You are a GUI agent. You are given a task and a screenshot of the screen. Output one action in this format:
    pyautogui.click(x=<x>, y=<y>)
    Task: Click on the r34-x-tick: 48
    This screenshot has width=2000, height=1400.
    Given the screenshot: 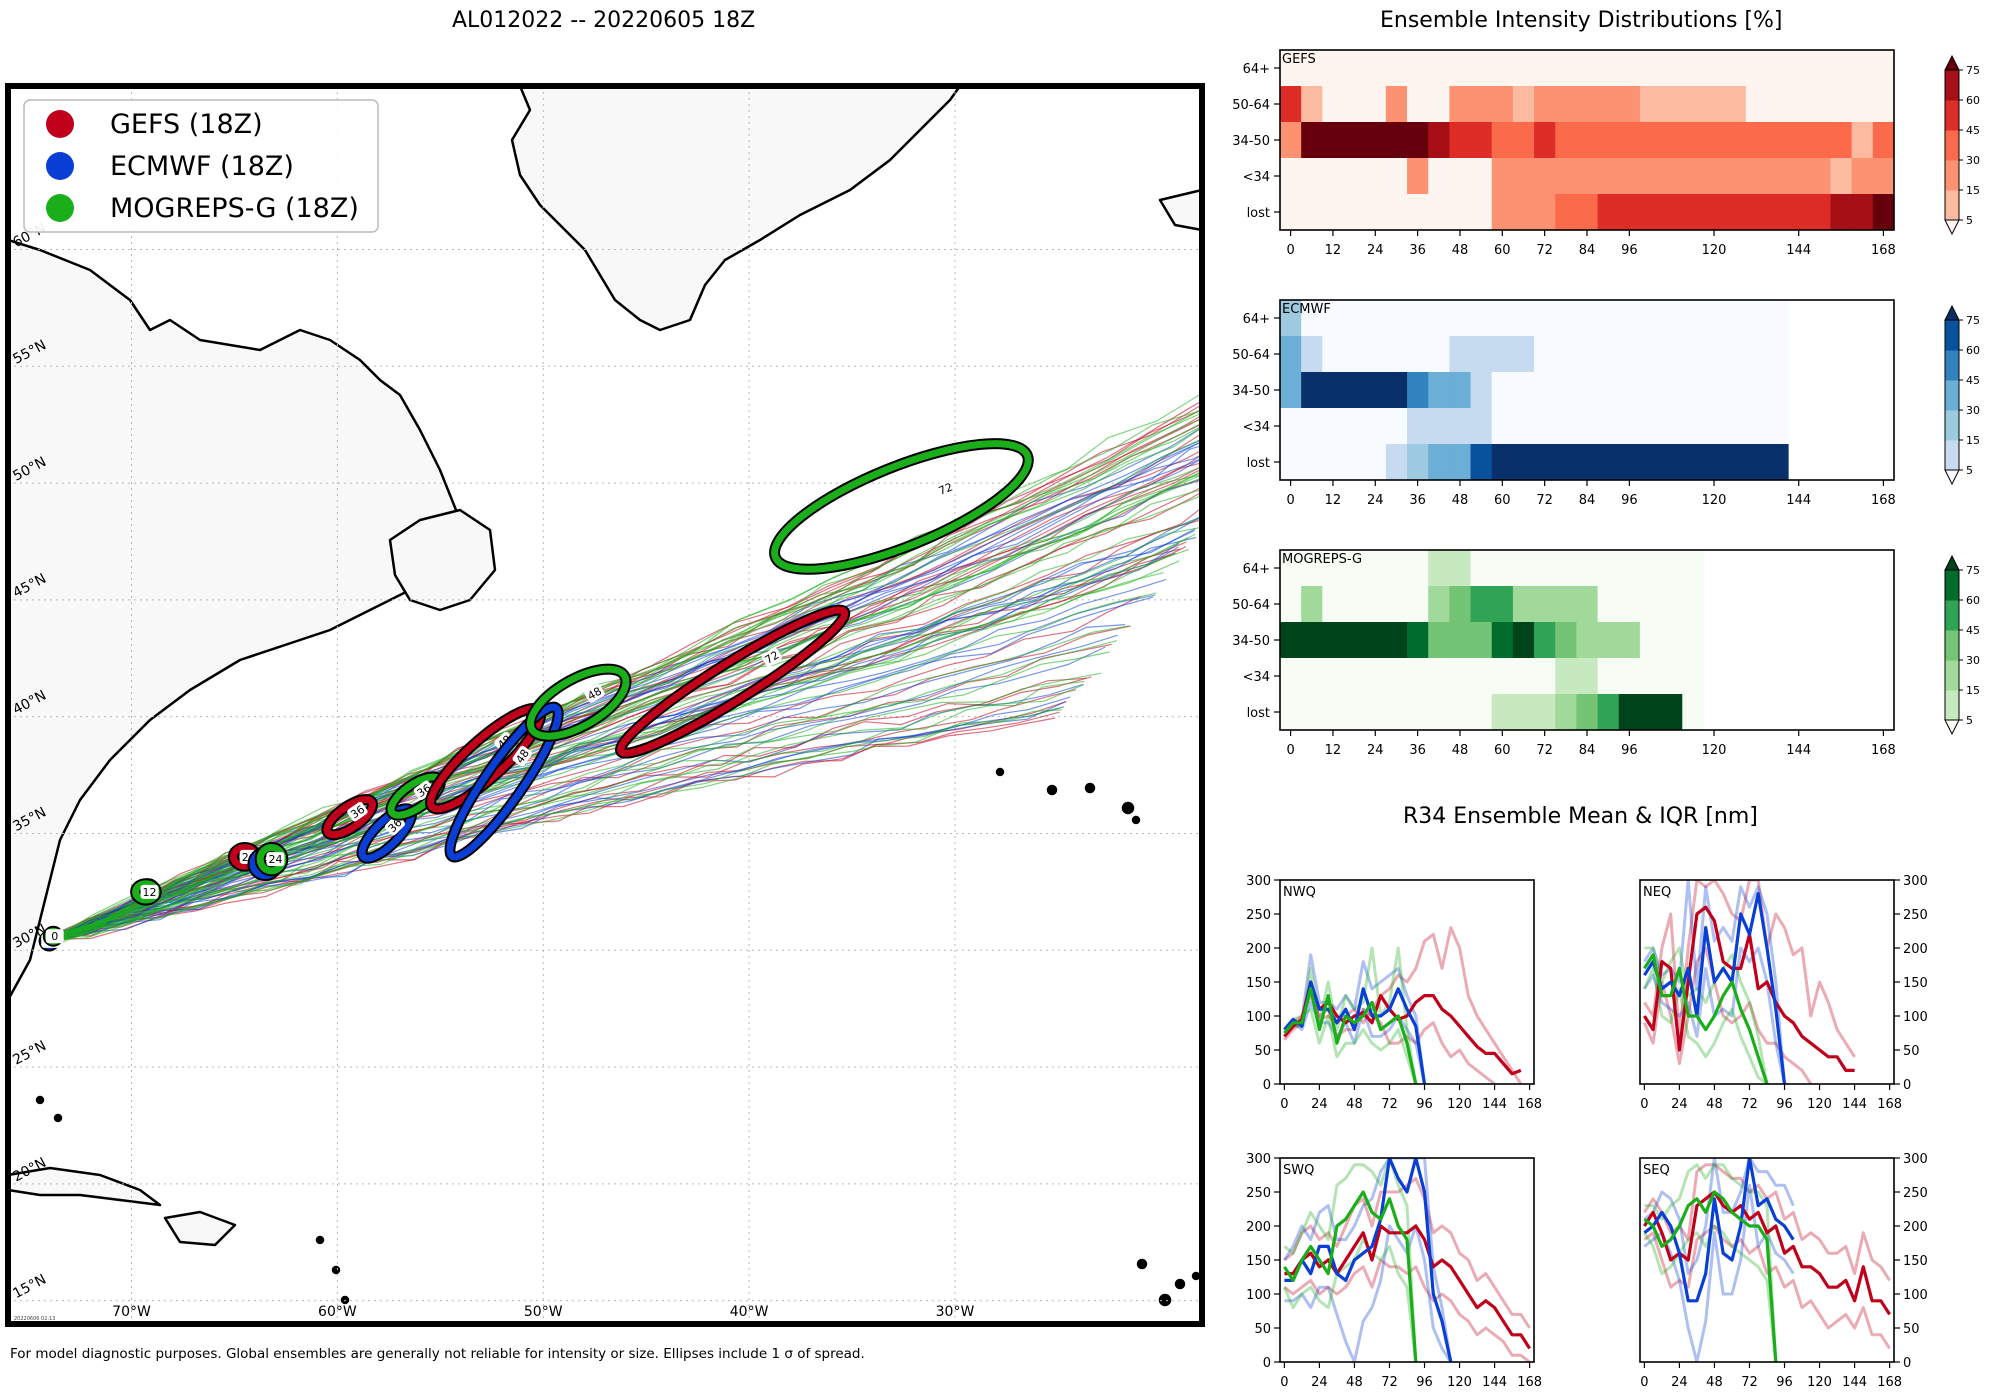 What is the action you would take?
    pyautogui.click(x=1354, y=1382)
    